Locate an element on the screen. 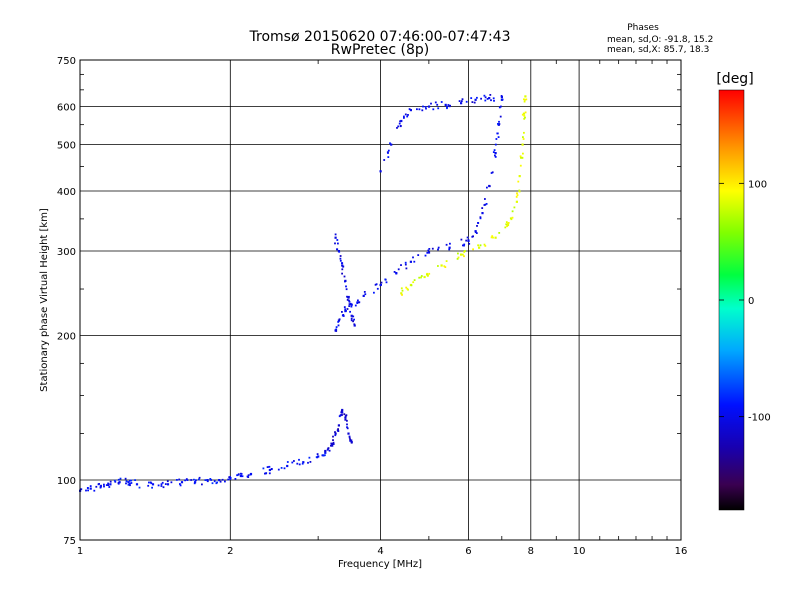 The image size is (800, 600). y-tick-label: 200 is located at coordinates (66, 337).